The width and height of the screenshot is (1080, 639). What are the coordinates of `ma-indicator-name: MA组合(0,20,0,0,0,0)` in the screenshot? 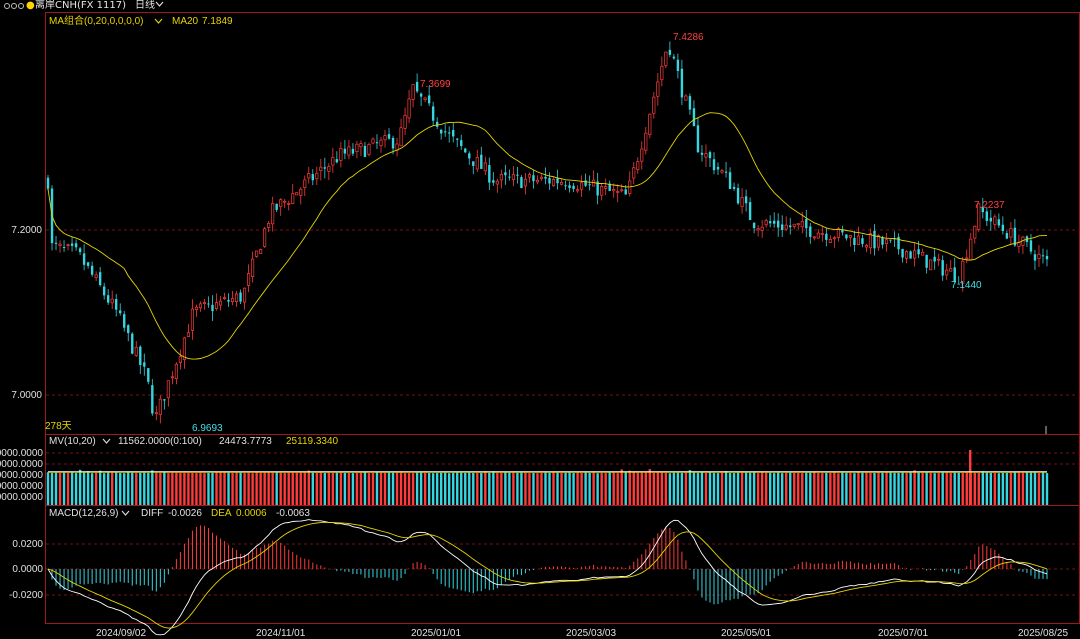 It's located at (96, 20).